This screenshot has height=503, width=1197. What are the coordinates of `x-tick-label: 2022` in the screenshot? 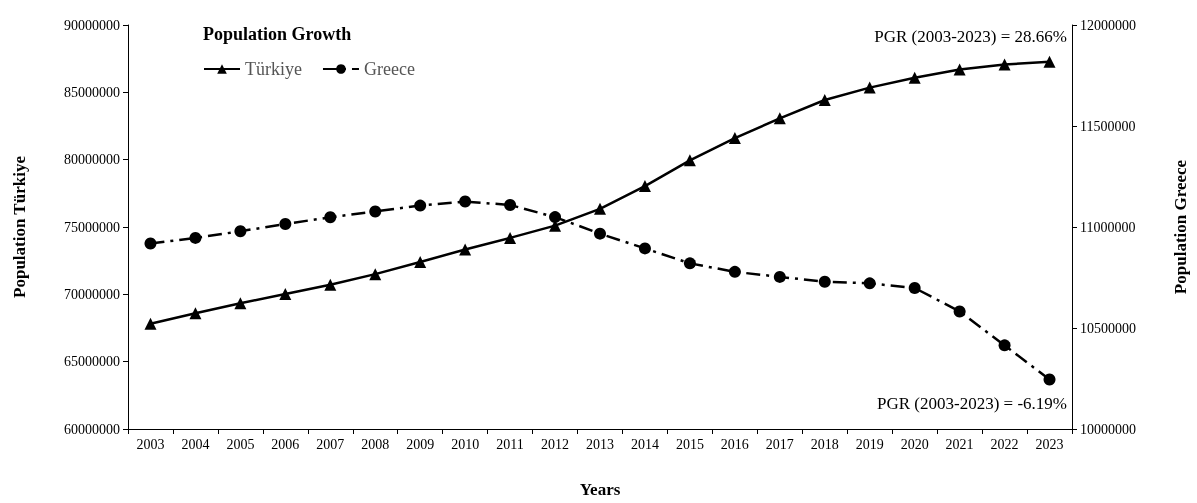 It's located at (1004, 444).